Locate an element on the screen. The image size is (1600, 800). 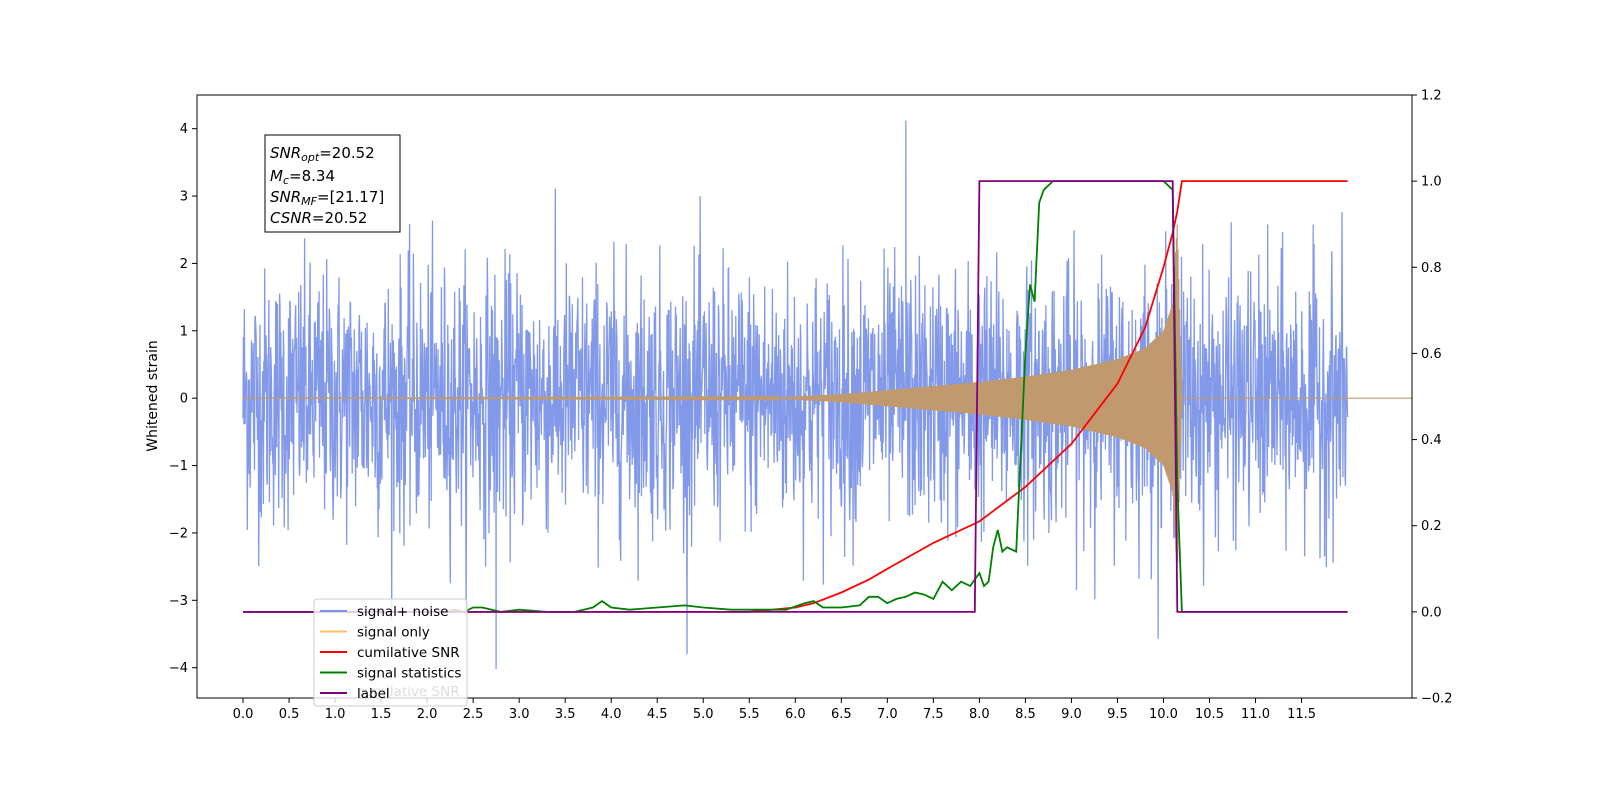
y-left-tick-label: 1 is located at coordinates (184, 331).